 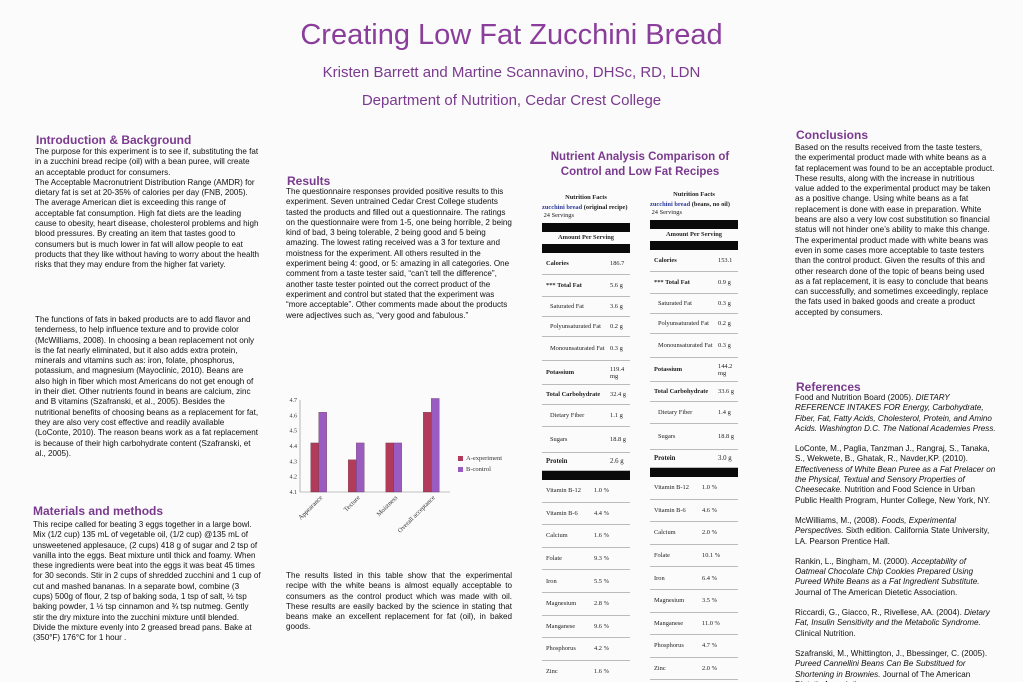 What do you see at coordinates (388, 506) in the screenshot?
I see `x-tick-label: Moistness` at bounding box center [388, 506].